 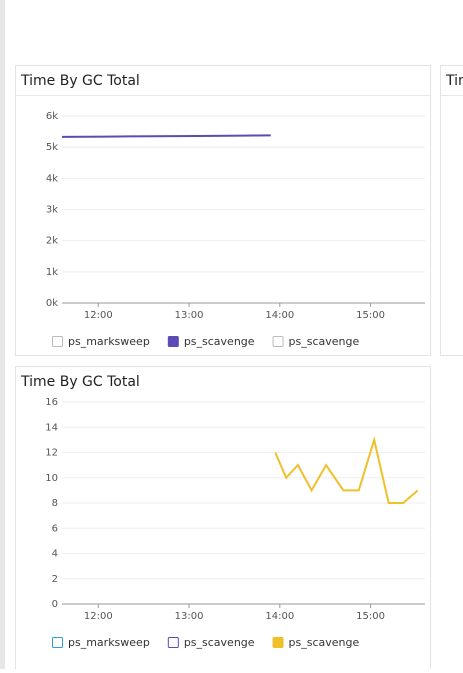 What do you see at coordinates (55, 604) in the screenshot?
I see `y-tick-label: 0` at bounding box center [55, 604].